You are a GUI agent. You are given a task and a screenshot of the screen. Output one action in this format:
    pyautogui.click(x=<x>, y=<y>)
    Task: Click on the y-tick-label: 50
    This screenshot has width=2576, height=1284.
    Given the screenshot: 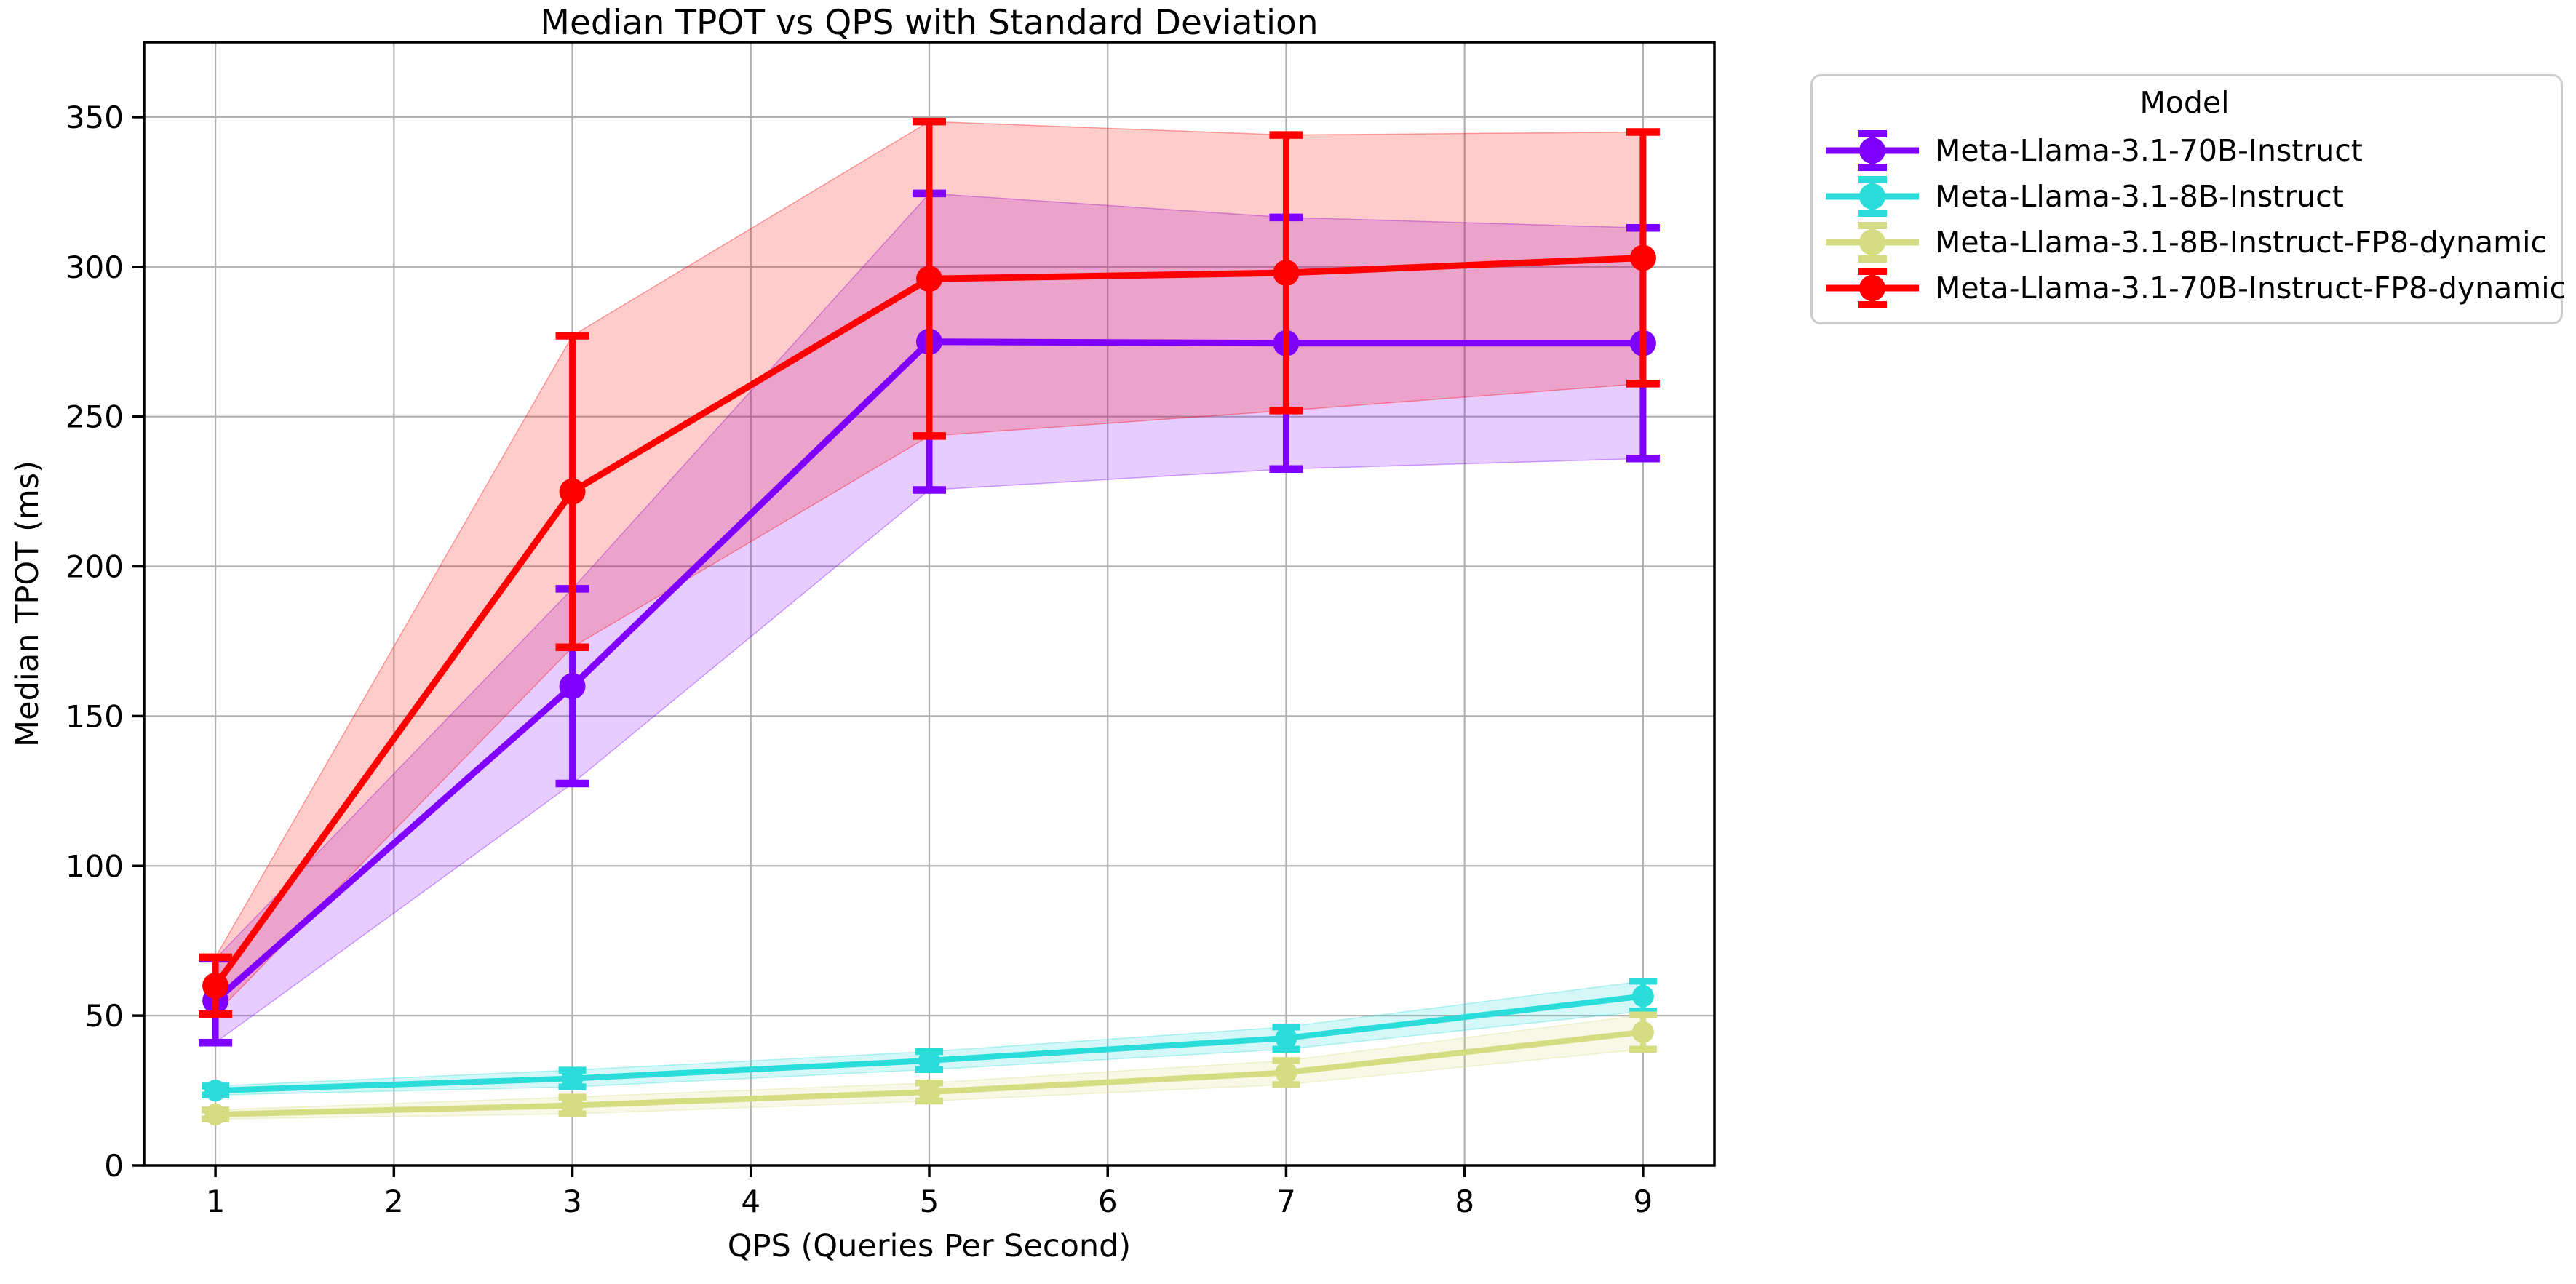 What is the action you would take?
    pyautogui.click(x=104, y=1016)
    